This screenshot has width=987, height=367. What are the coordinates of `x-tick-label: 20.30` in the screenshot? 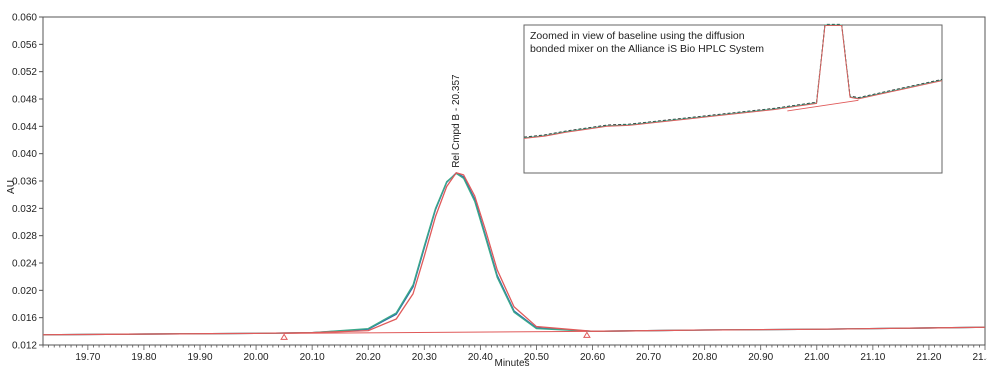 It's located at (424, 357).